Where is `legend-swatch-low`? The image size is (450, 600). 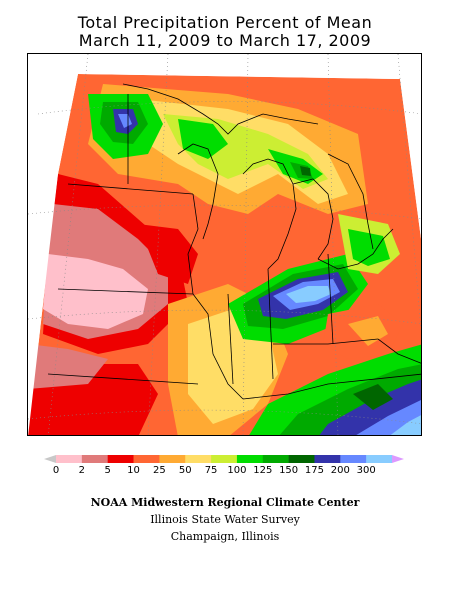 legend-swatch-low is located at coordinates (50, 459).